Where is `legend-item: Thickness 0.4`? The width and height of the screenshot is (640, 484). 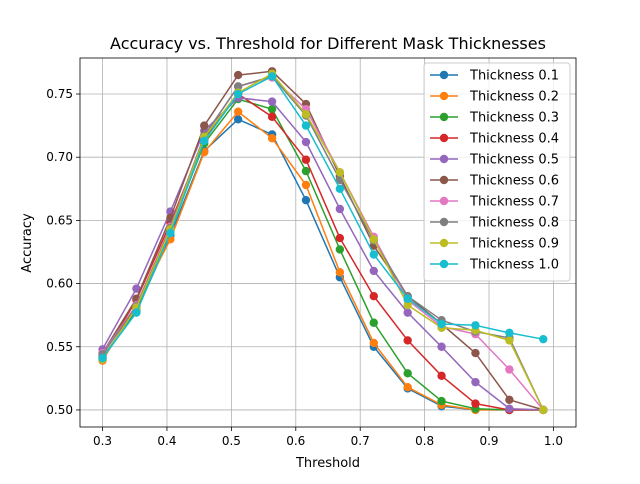 legend-item: Thickness 0.4 is located at coordinates (494, 139).